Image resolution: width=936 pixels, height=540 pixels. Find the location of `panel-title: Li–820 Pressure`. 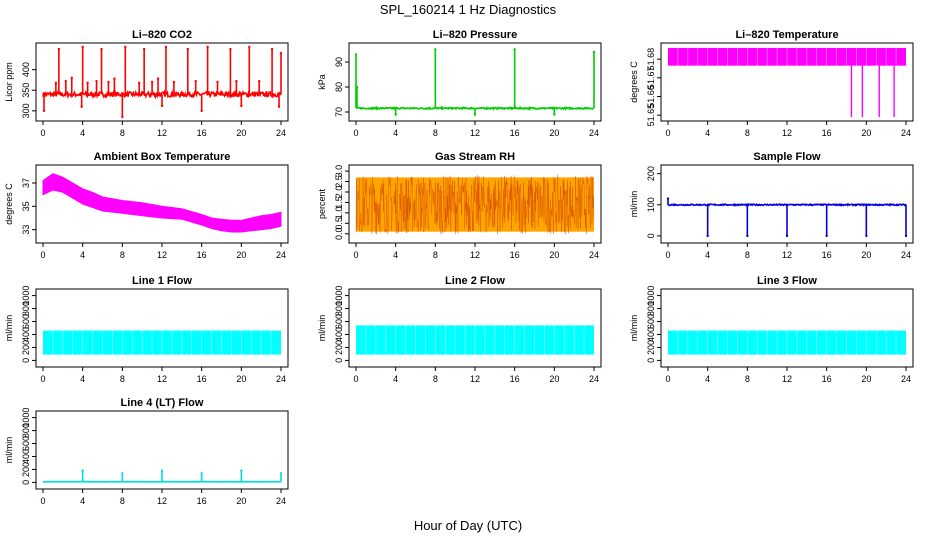

panel-title: Li–820 Pressure is located at coordinates (475, 35).